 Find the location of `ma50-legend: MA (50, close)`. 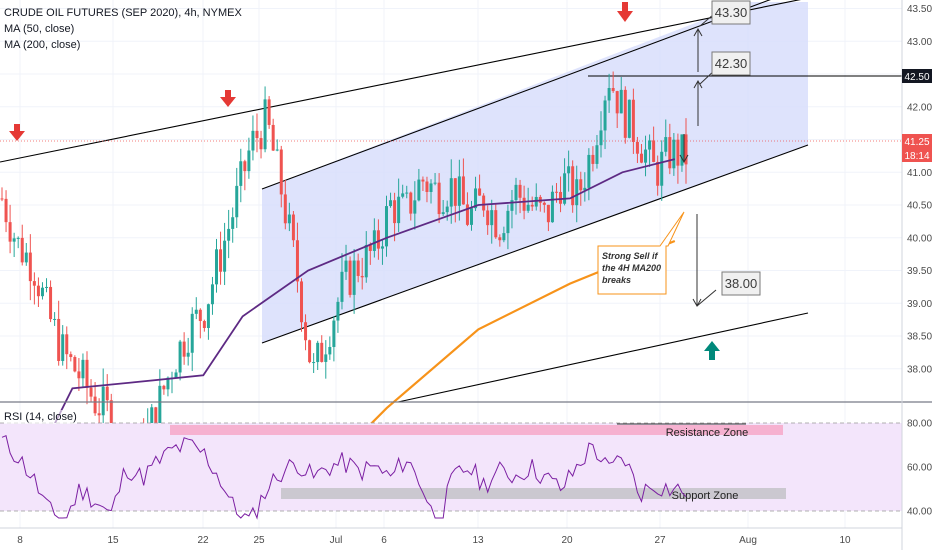

ma50-legend: MA (50, close) is located at coordinates (39, 29).